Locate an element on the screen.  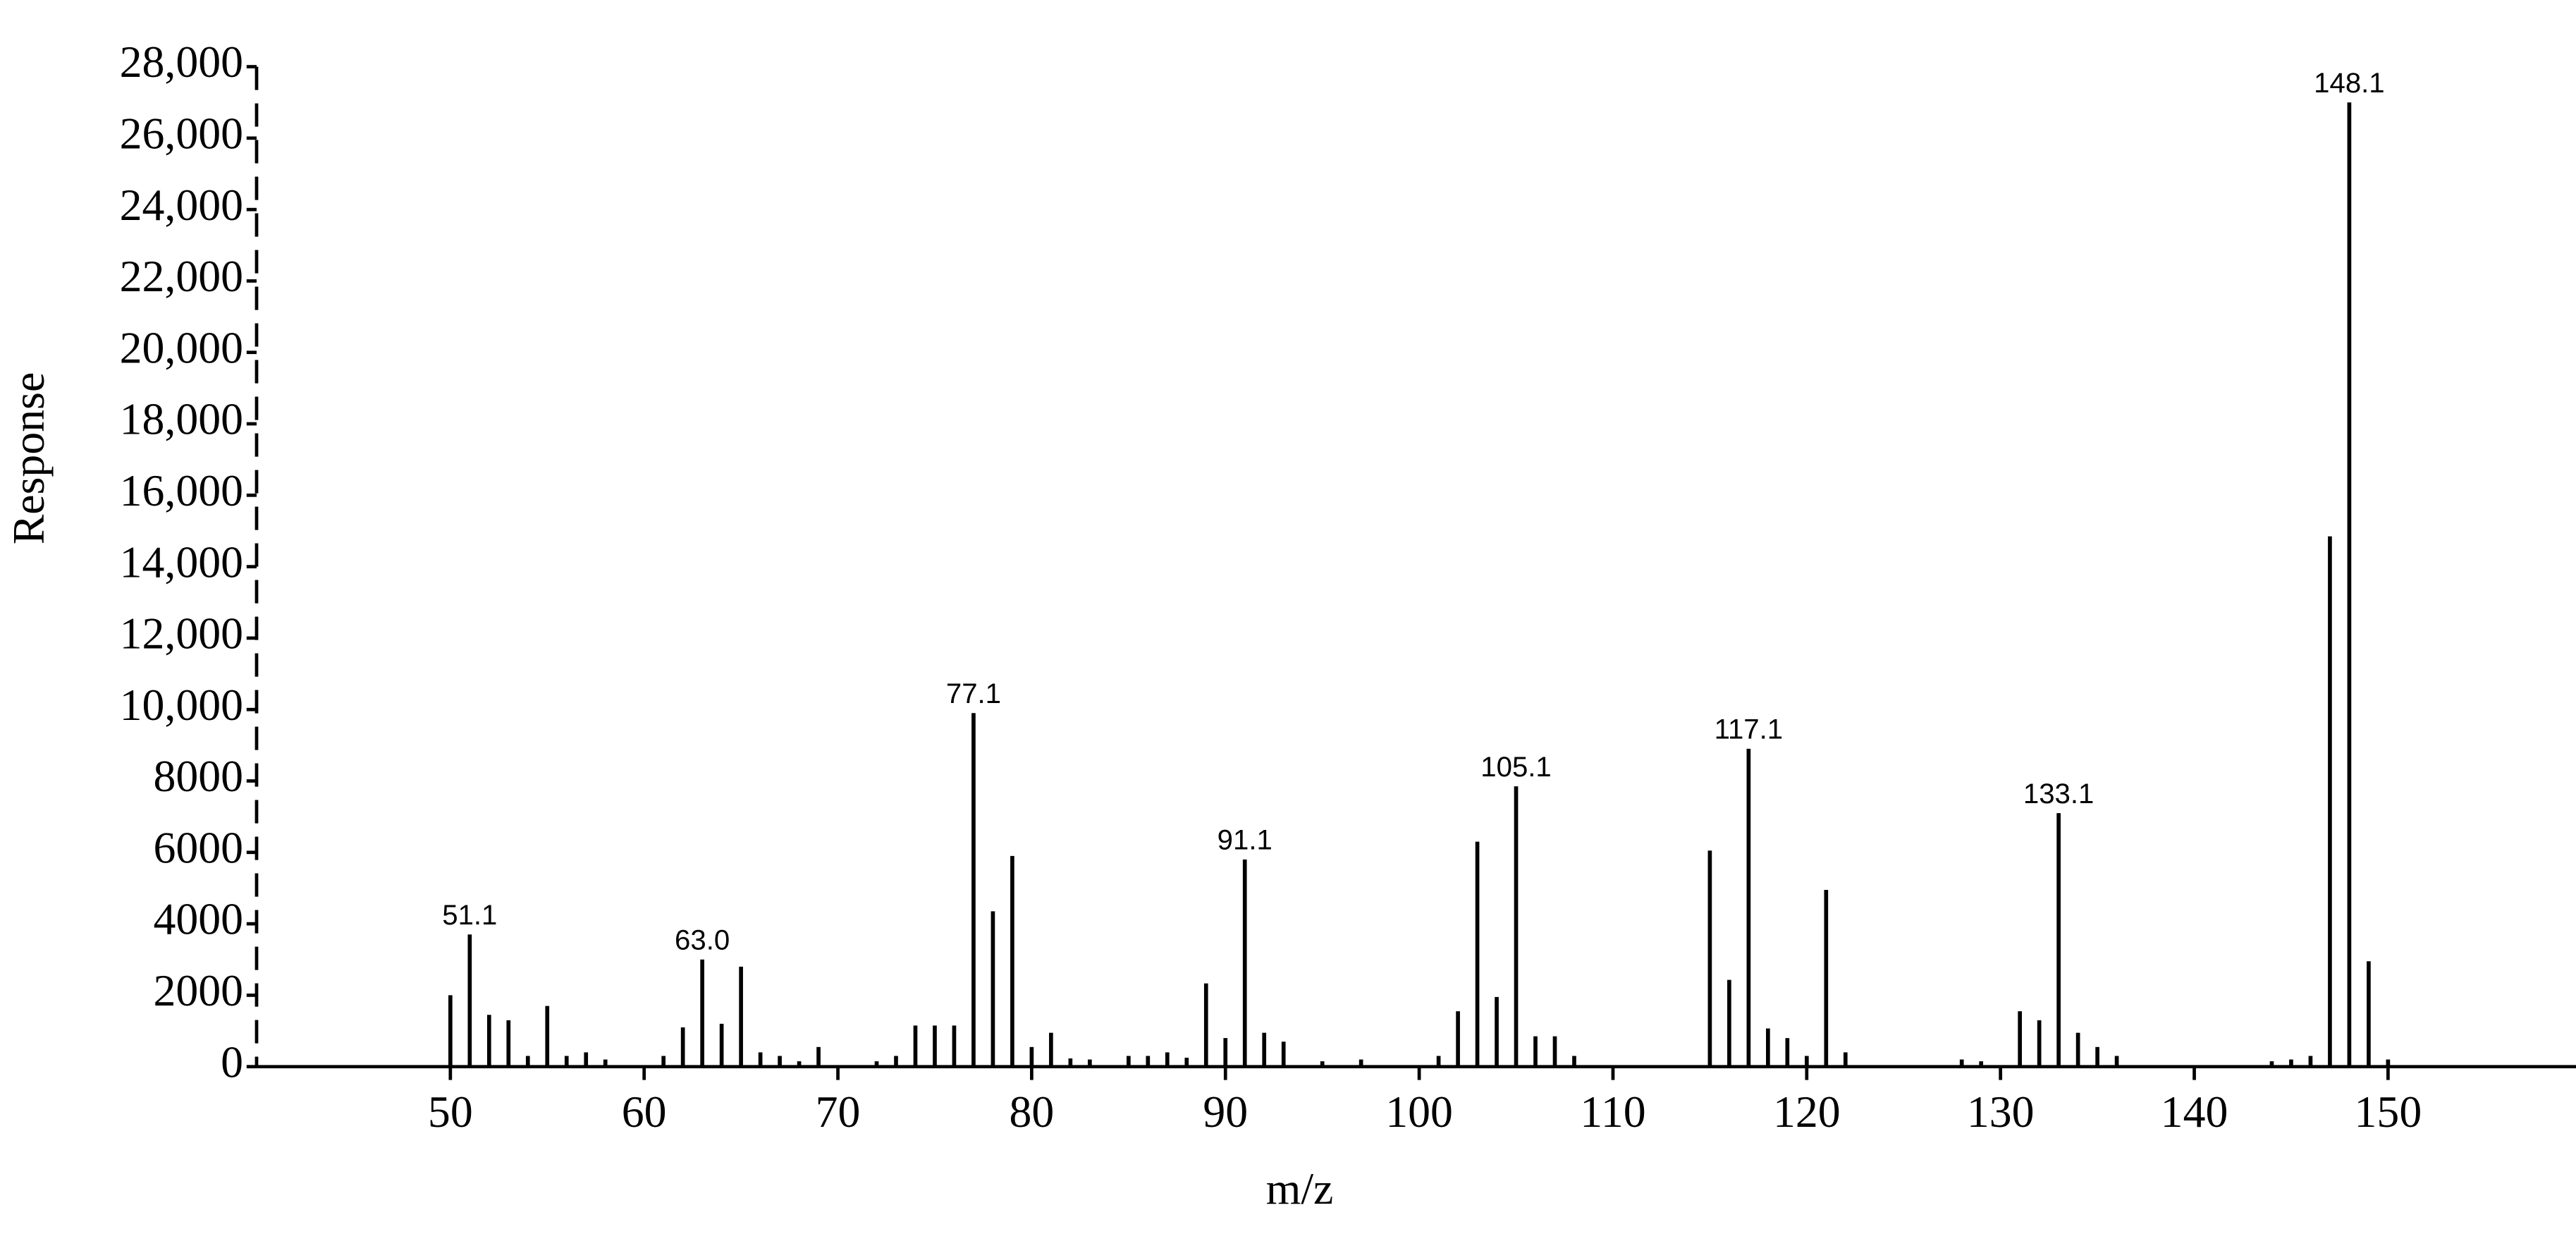
x-tick-label: 120 is located at coordinates (1807, 1112).